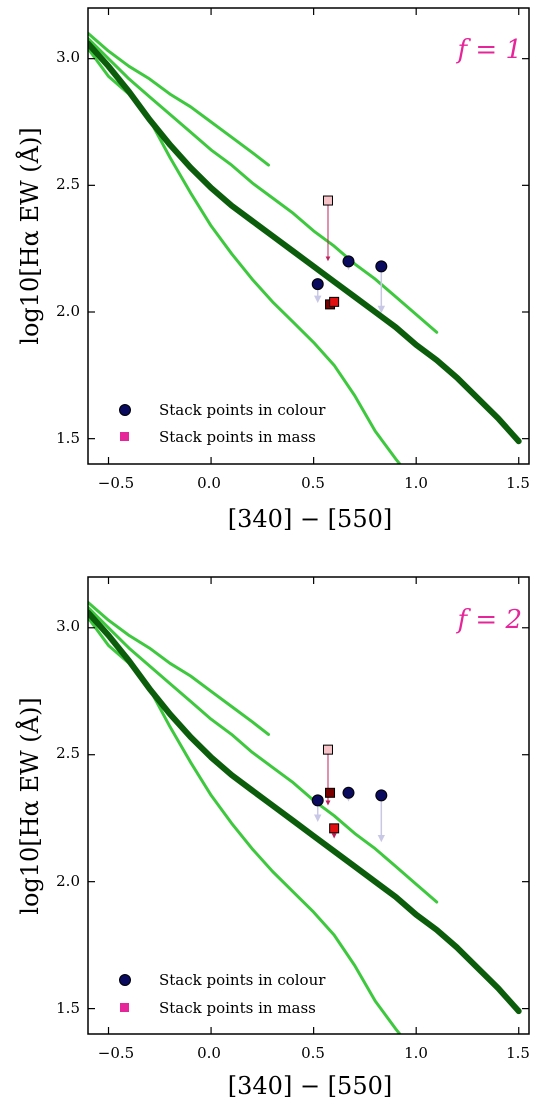 The width and height of the screenshot is (533, 1103). I want to click on f-annotation: f = 1, so click(489, 50).